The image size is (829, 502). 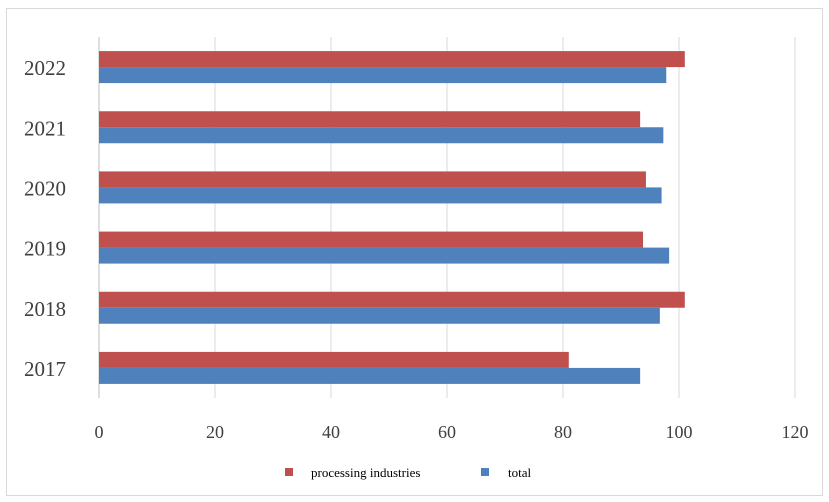 What do you see at coordinates (384, 255) in the screenshot?
I see `bar-total-2019` at bounding box center [384, 255].